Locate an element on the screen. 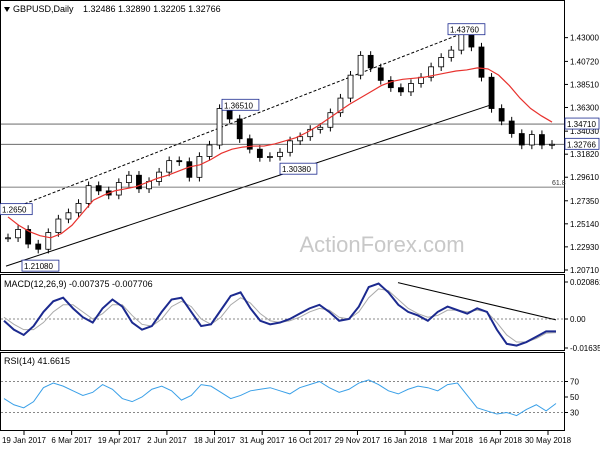 The height and width of the screenshot is (450, 600). x-tick-label: 2 Jun 2017 is located at coordinates (167, 440).